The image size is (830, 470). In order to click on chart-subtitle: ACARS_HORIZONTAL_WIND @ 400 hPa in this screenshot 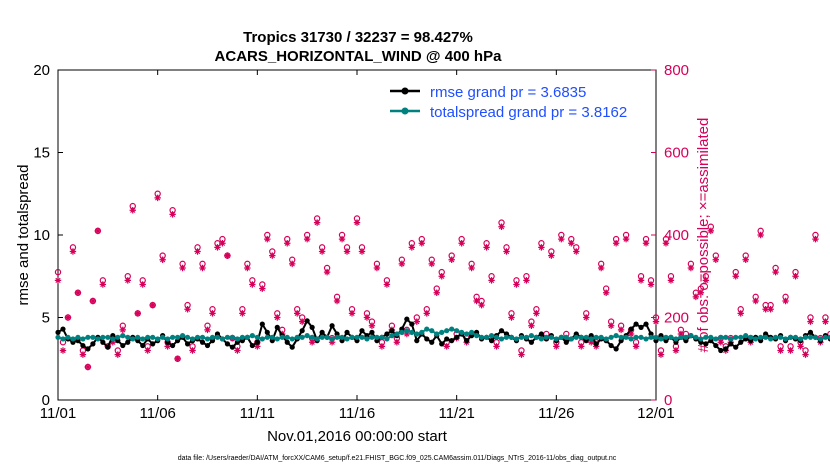, I will do `click(359, 56)`.